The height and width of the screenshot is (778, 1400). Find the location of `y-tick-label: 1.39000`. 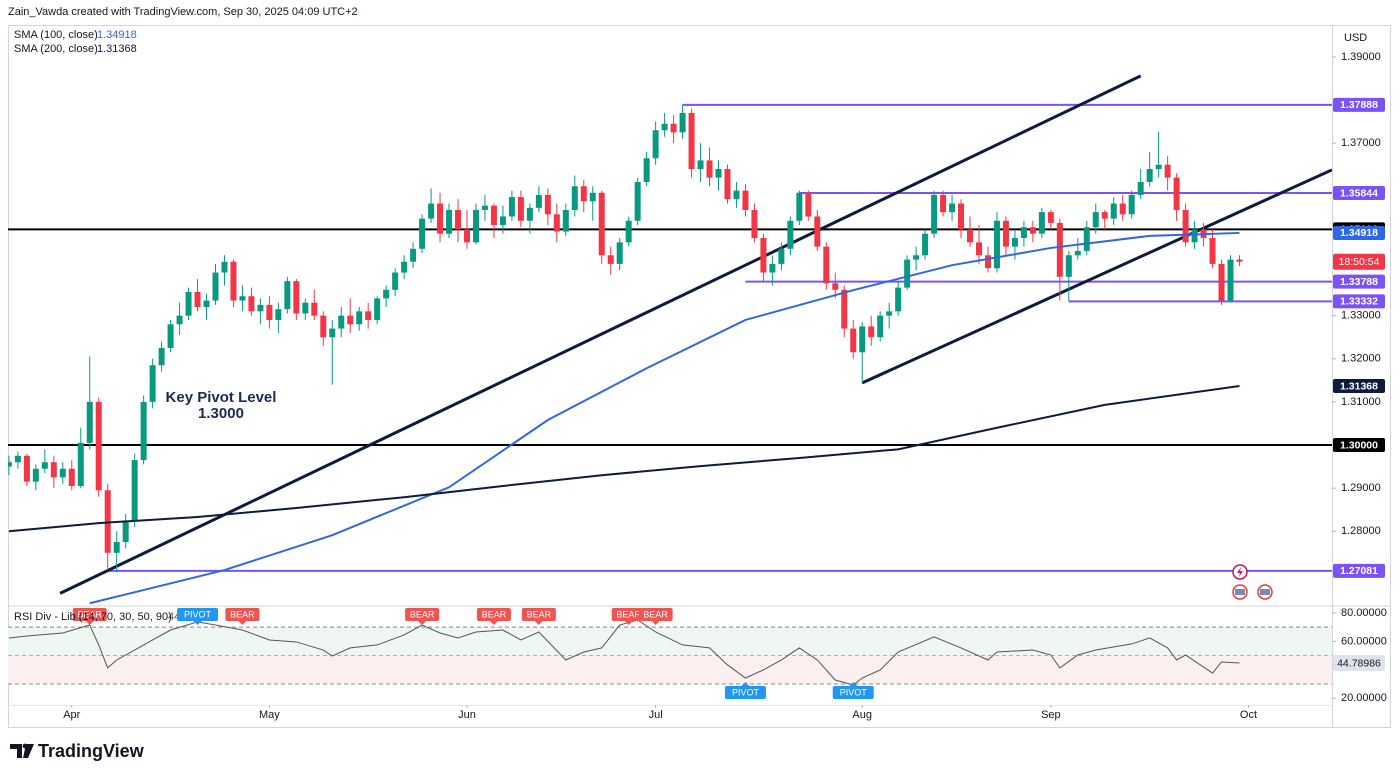

y-tick-label: 1.39000 is located at coordinates (1361, 57).